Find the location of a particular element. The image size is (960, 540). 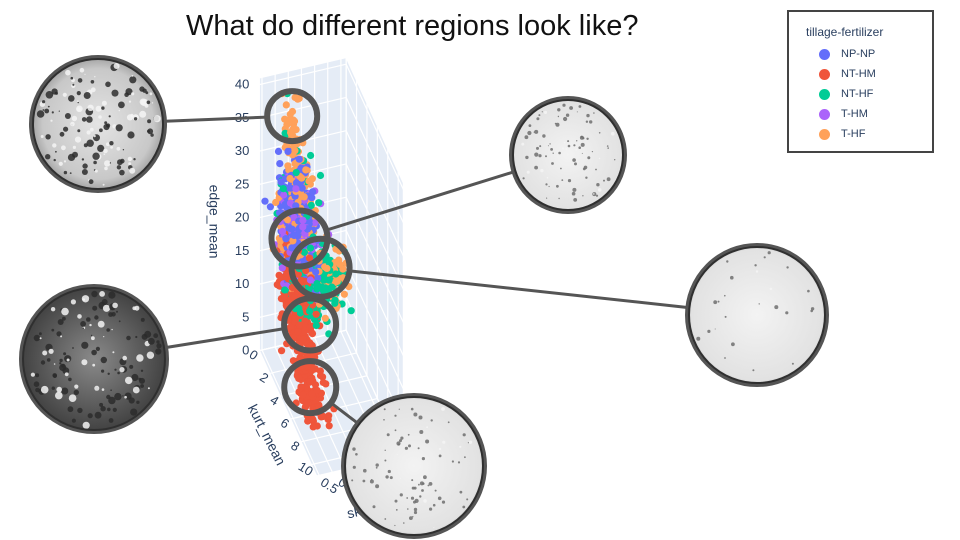

legend-item-np-np: NP-NP is located at coordinates (847, 54).